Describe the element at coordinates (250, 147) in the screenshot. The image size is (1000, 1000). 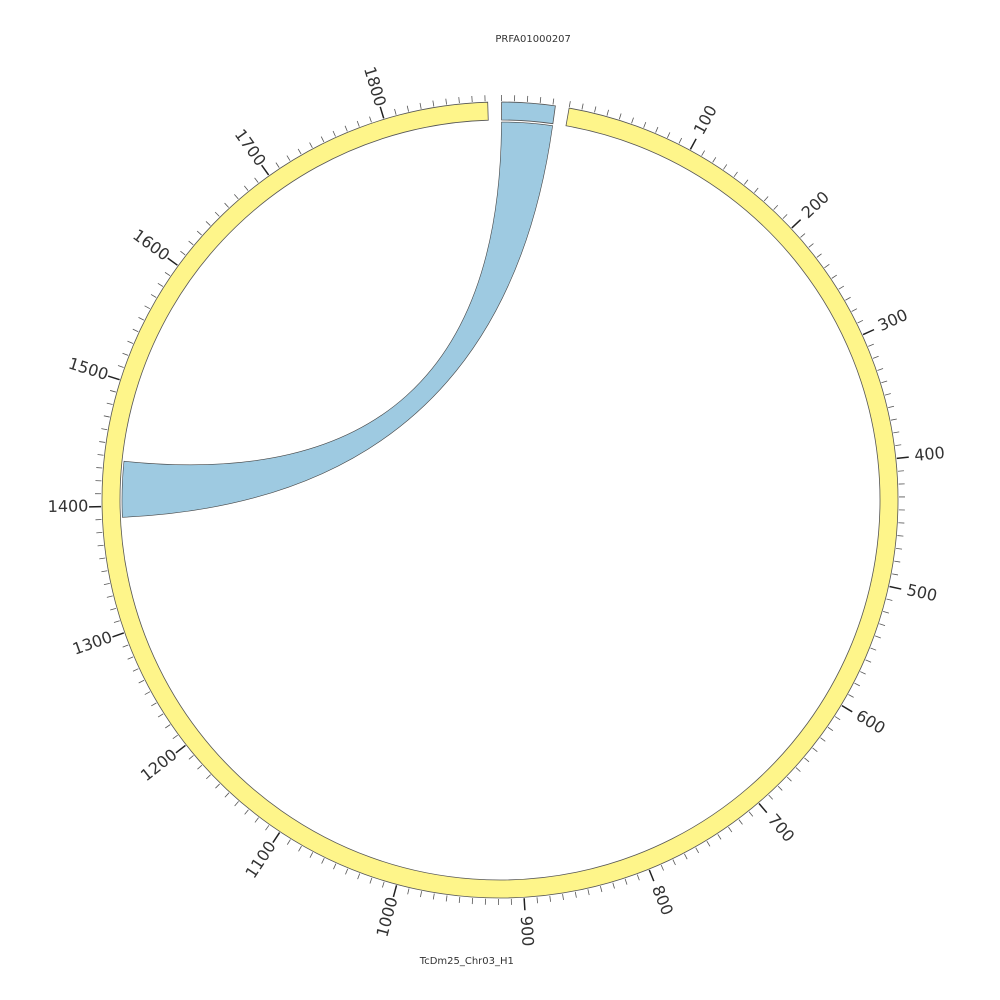
I see `tick-label: 1700` at that location.